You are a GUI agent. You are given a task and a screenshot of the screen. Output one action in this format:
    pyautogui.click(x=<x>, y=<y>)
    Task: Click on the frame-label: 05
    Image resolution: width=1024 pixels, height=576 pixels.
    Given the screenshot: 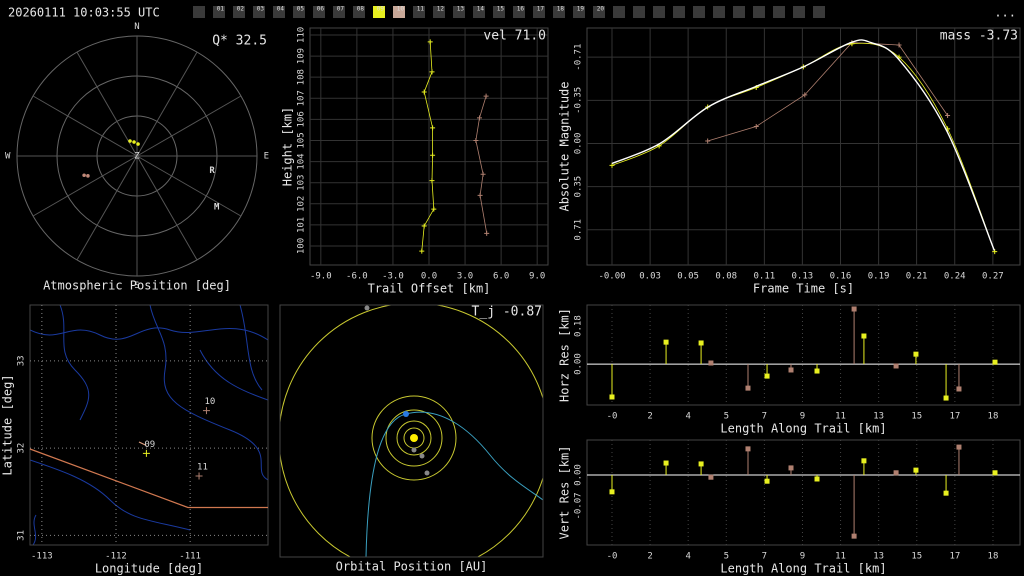 What is the action you would take?
    pyautogui.click(x=301, y=9)
    